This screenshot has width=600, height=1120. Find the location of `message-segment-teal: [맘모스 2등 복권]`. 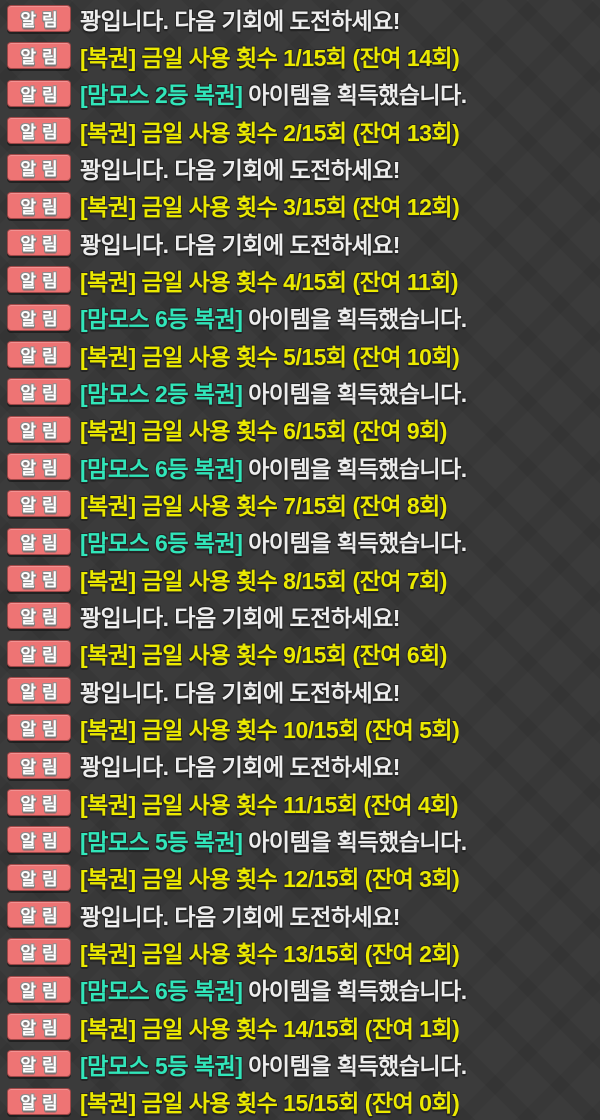

message-segment-teal: [맘모스 2등 복권] is located at coordinates (161, 393).